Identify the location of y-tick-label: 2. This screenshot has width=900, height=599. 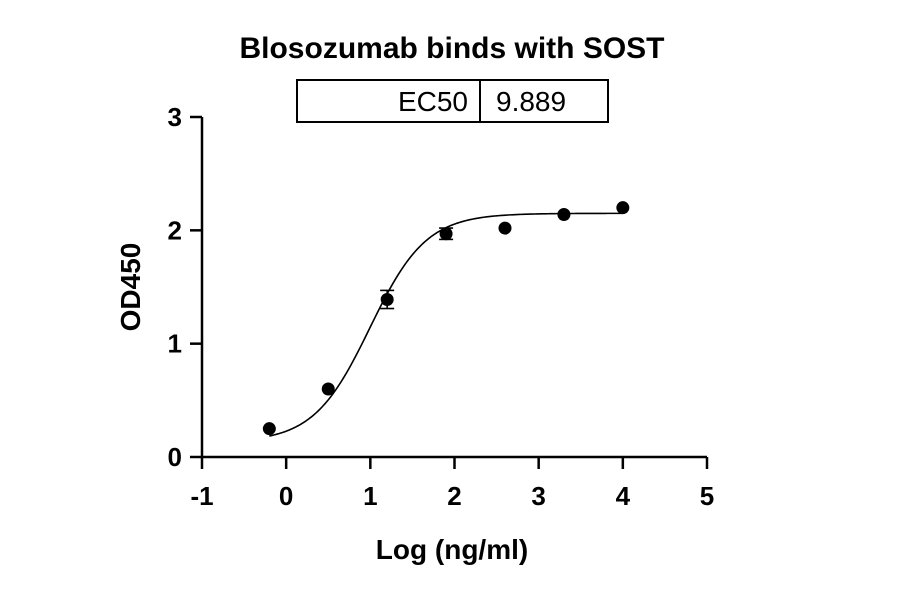
(175, 230).